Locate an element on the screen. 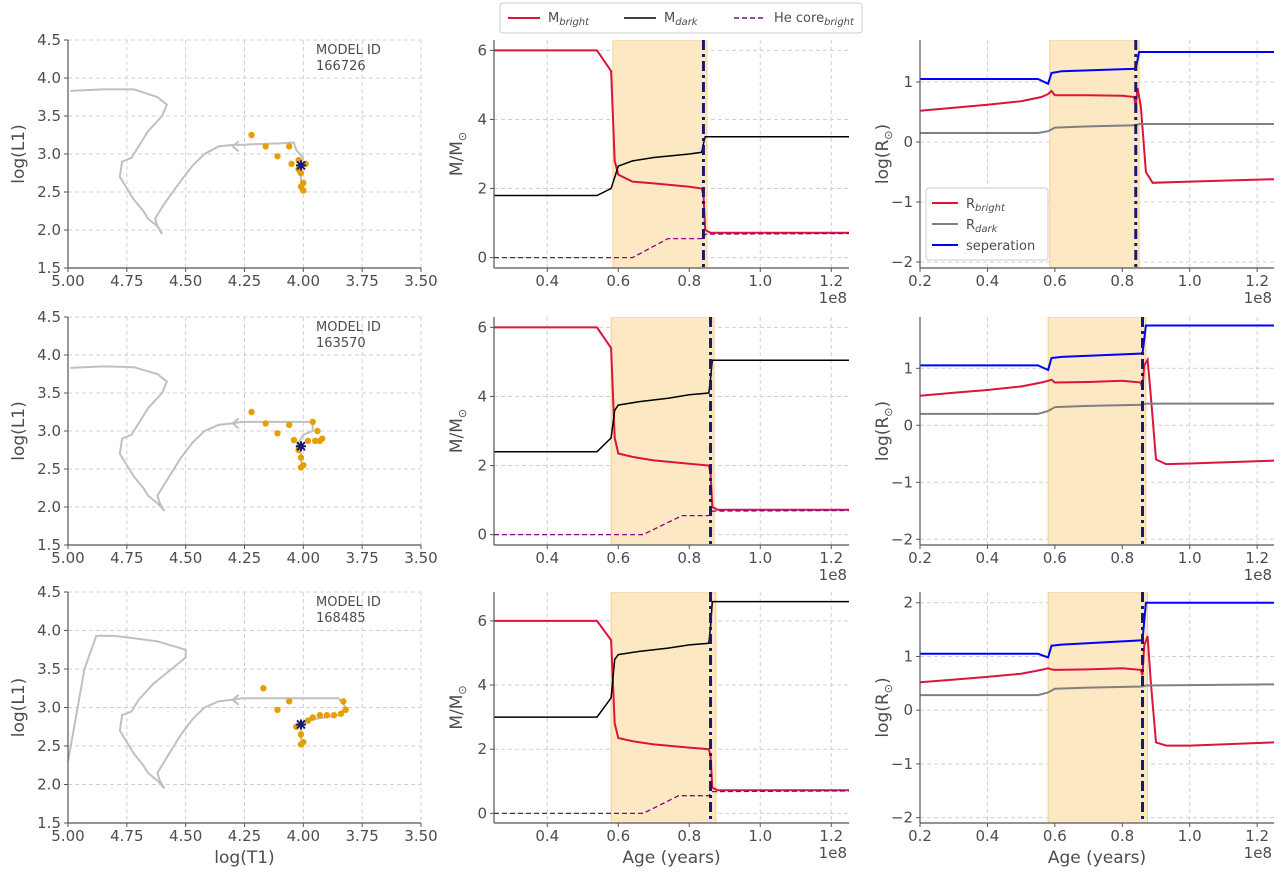  panel-mass-1: 0.4 0.6 0.8 1.0 1.2 0 2 4 6 1e8 M/M⊙ is located at coordinates (648, 450).